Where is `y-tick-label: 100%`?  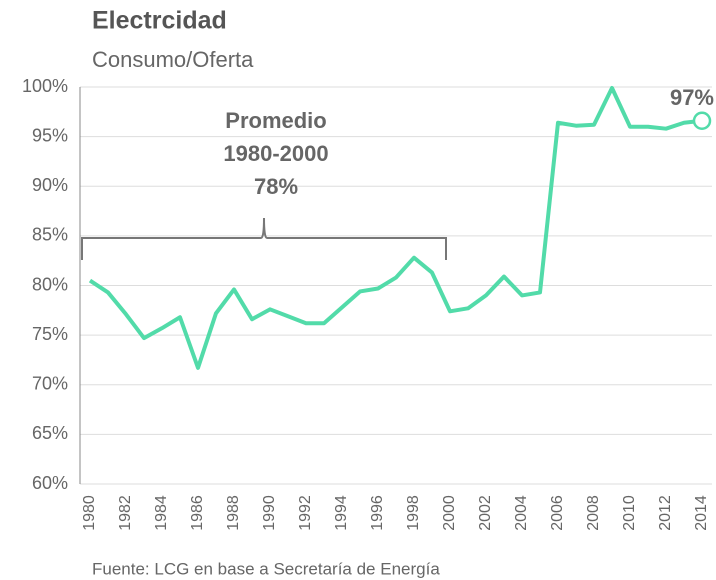
y-tick-label: 100% is located at coordinates (45, 86).